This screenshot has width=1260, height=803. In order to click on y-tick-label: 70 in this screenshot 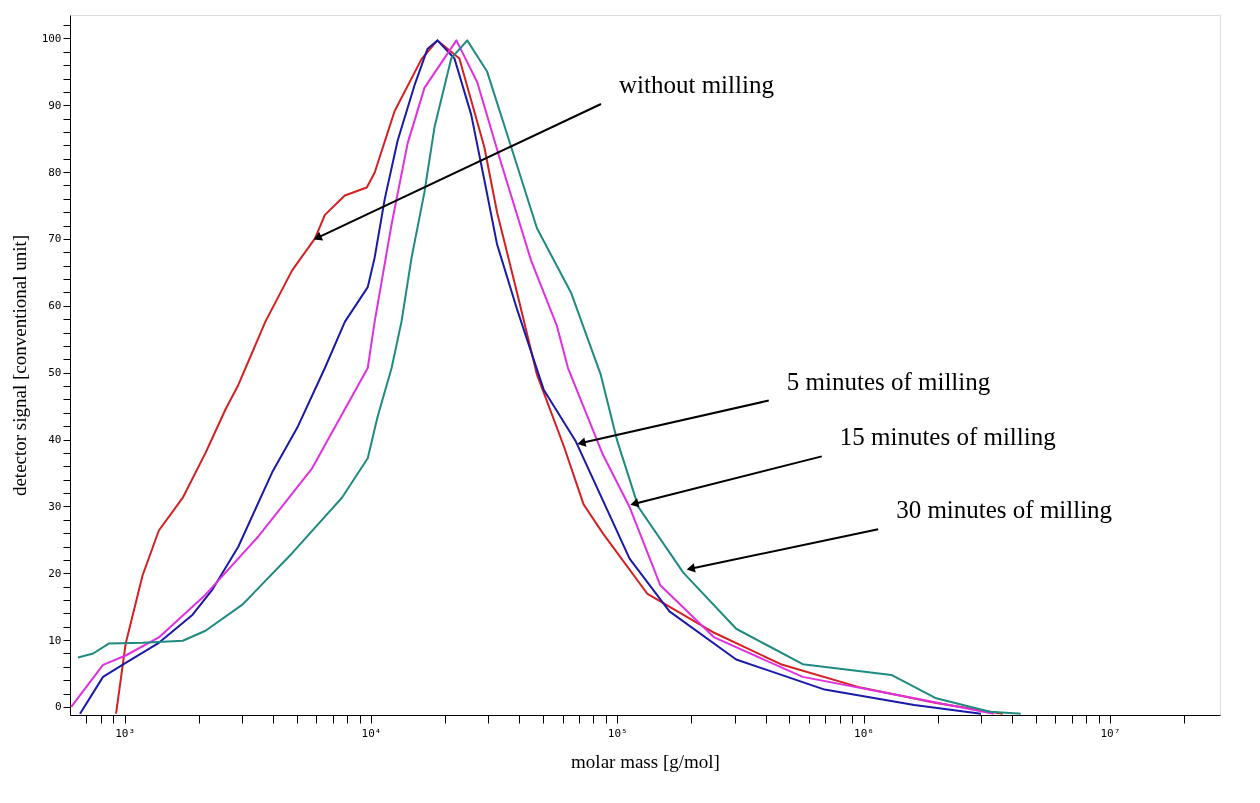, I will do `click(55, 239)`.